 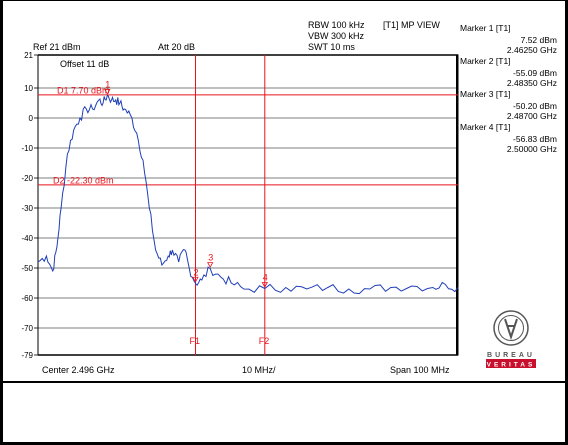 I want to click on y-tick-label: 10, so click(x=28, y=88).